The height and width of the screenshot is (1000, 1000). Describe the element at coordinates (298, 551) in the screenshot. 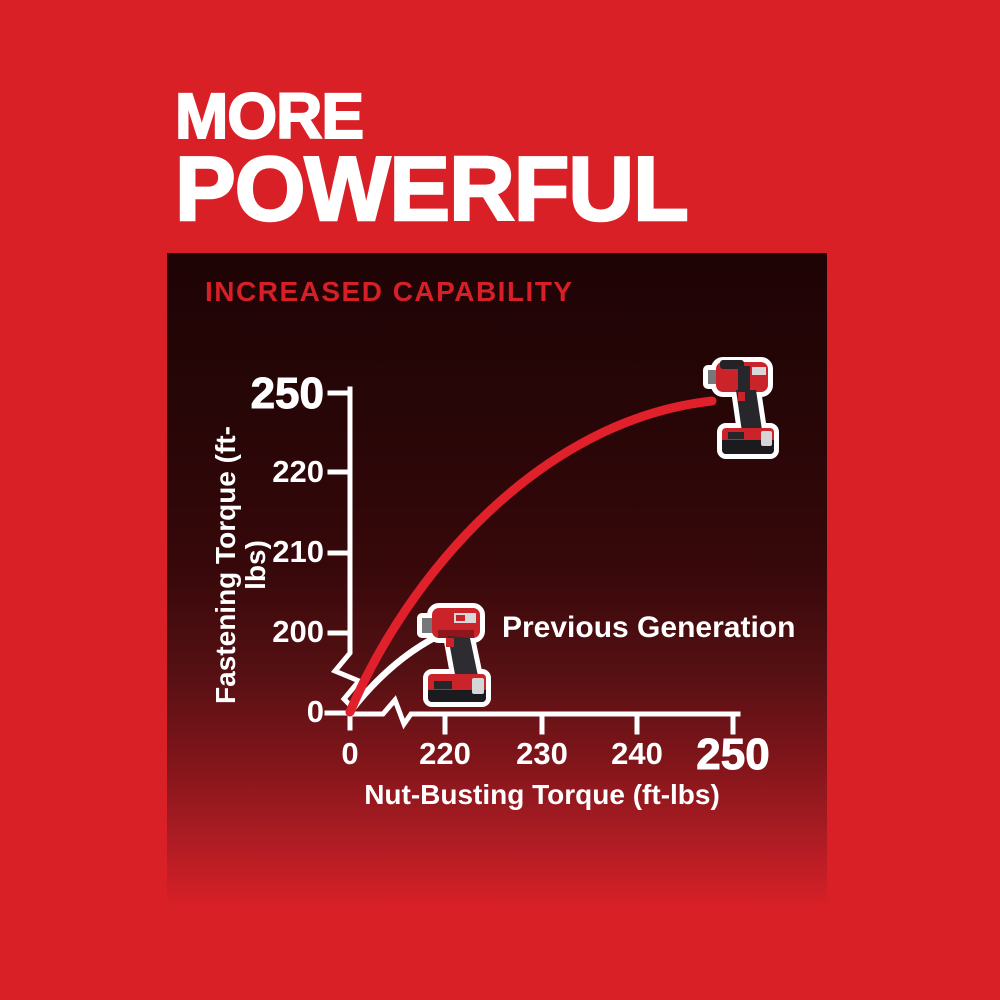

I see `y-axis-tick-label-210: 210` at that location.